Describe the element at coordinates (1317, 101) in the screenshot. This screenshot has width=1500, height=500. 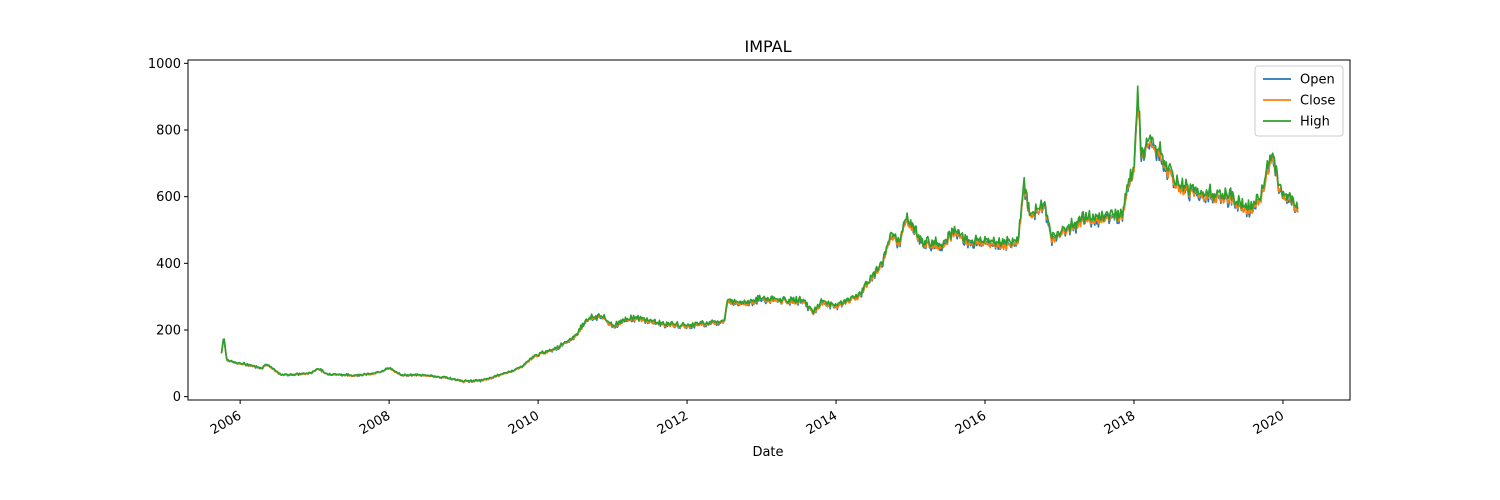
I see `legend-label-close: Close` at that location.